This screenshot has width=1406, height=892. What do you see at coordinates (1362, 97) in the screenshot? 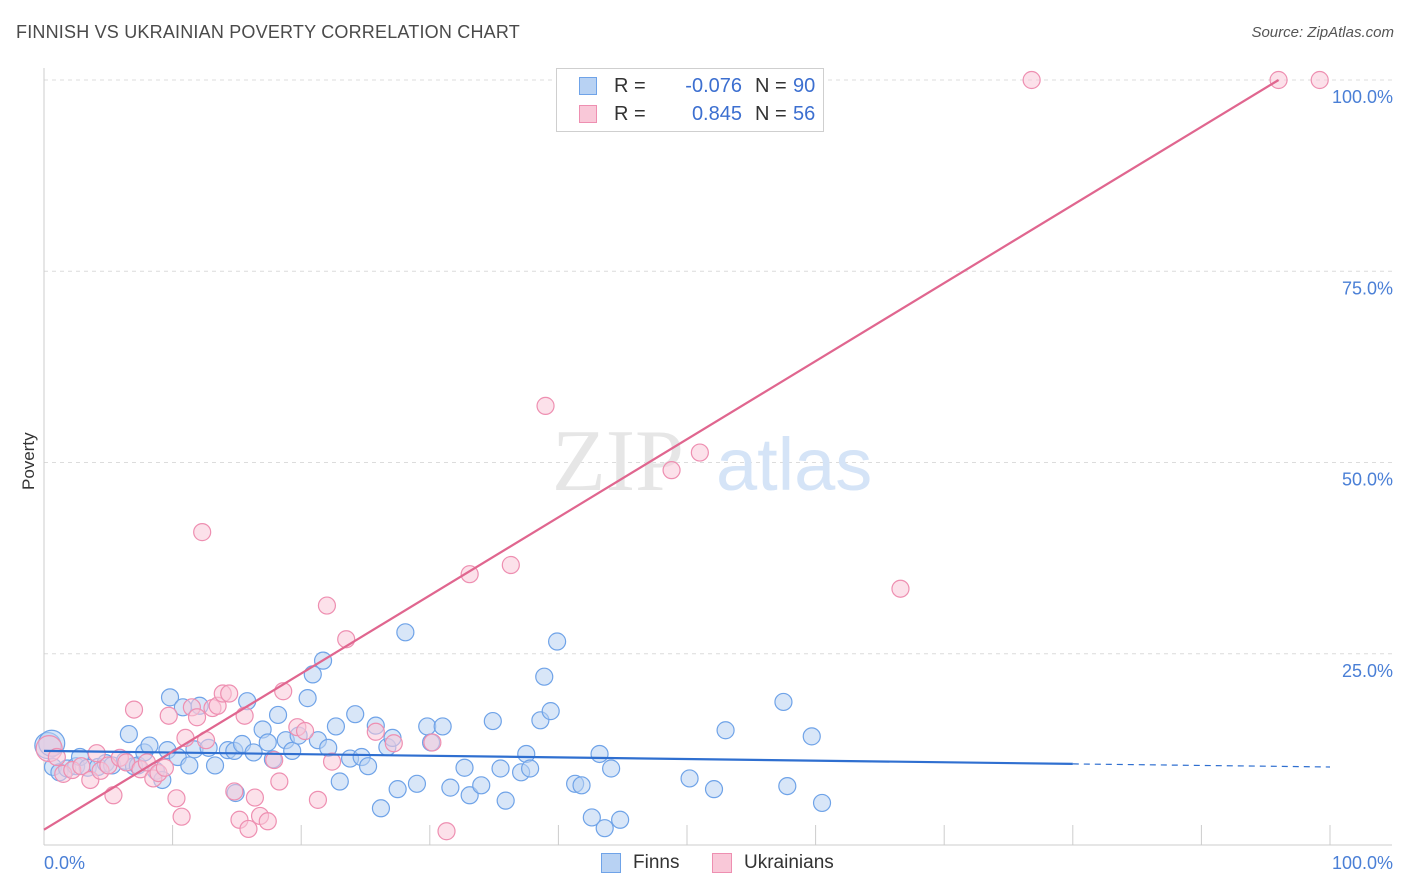
I see `y-tick-label: 100.0%` at bounding box center [1362, 97].